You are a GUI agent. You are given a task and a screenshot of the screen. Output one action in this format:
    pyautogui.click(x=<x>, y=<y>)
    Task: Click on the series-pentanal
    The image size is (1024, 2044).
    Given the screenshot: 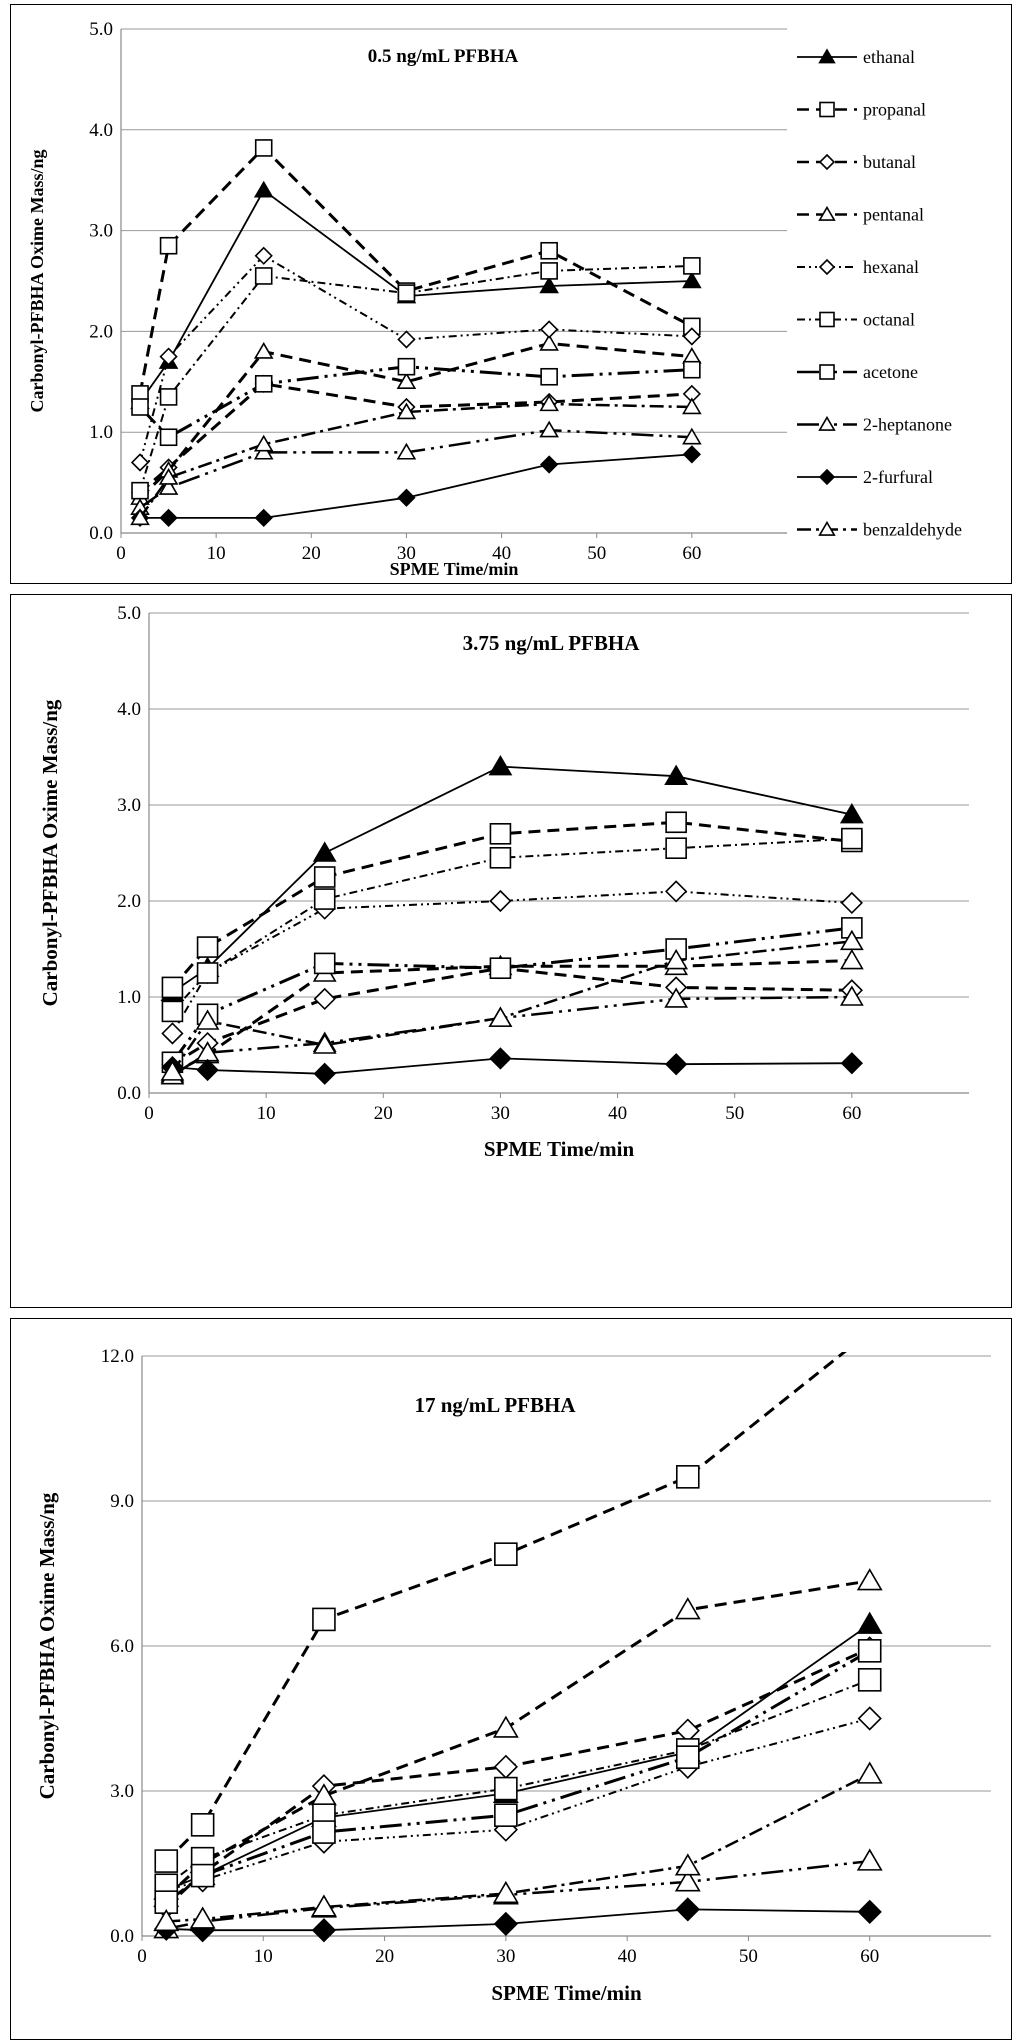 What is the action you would take?
    pyautogui.click(x=512, y=1015)
    